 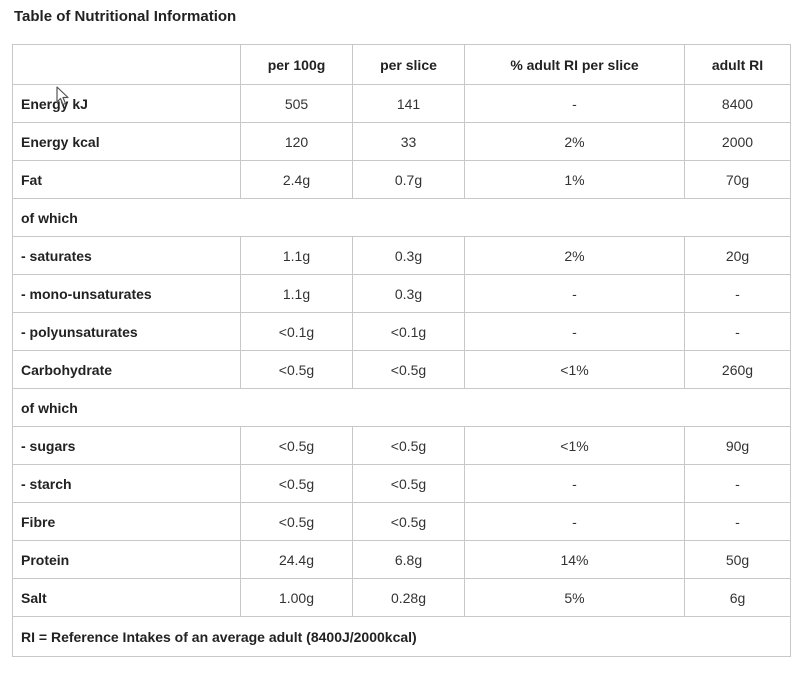 What do you see at coordinates (737, 103) in the screenshot?
I see `cell-adult-ri: 8400` at bounding box center [737, 103].